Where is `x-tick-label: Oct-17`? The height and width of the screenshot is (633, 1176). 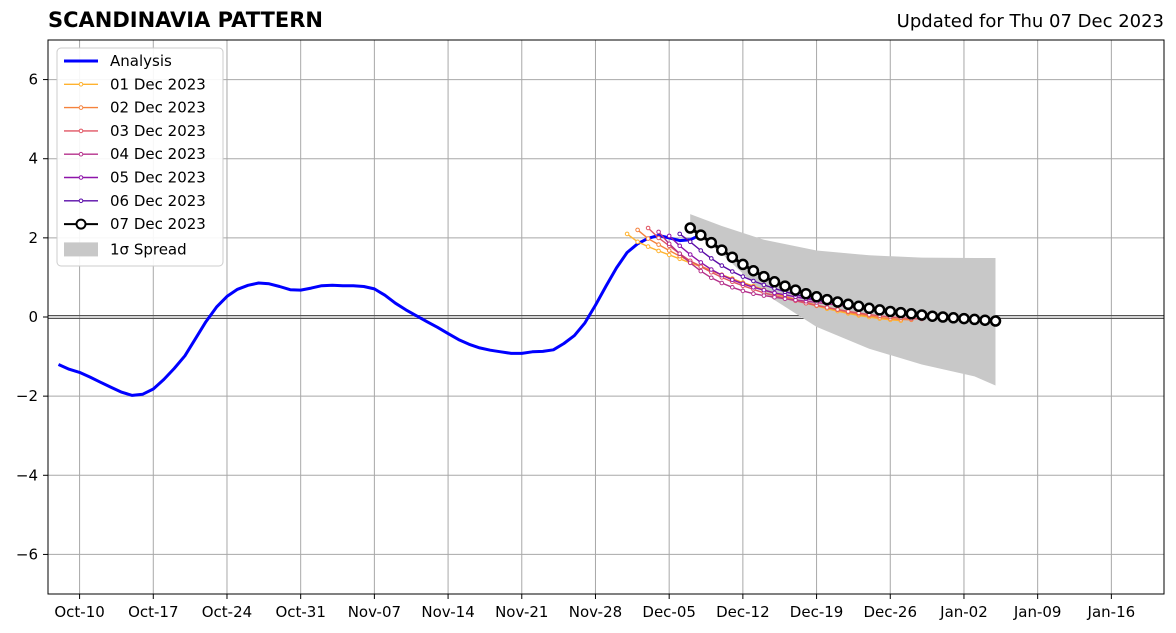
x-tick-label: Oct-17 is located at coordinates (153, 612).